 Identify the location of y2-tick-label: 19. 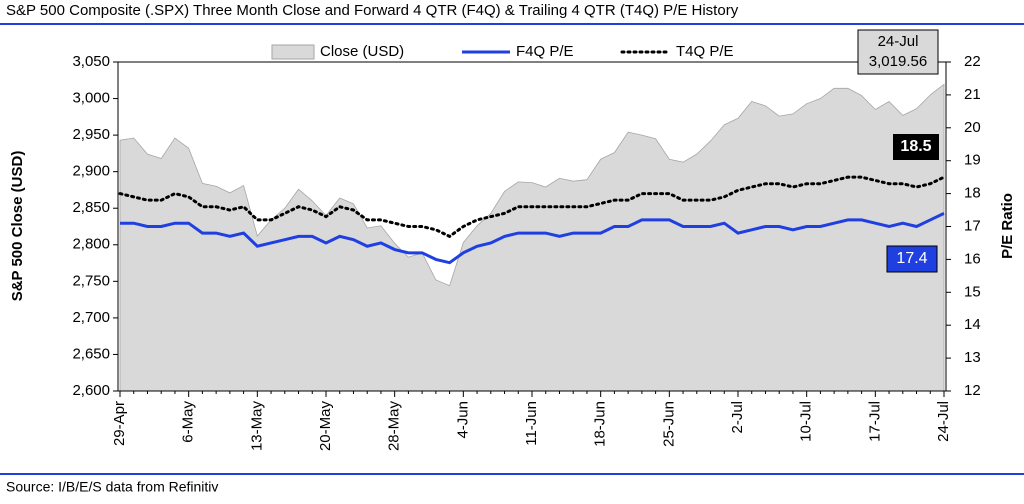
(972, 160).